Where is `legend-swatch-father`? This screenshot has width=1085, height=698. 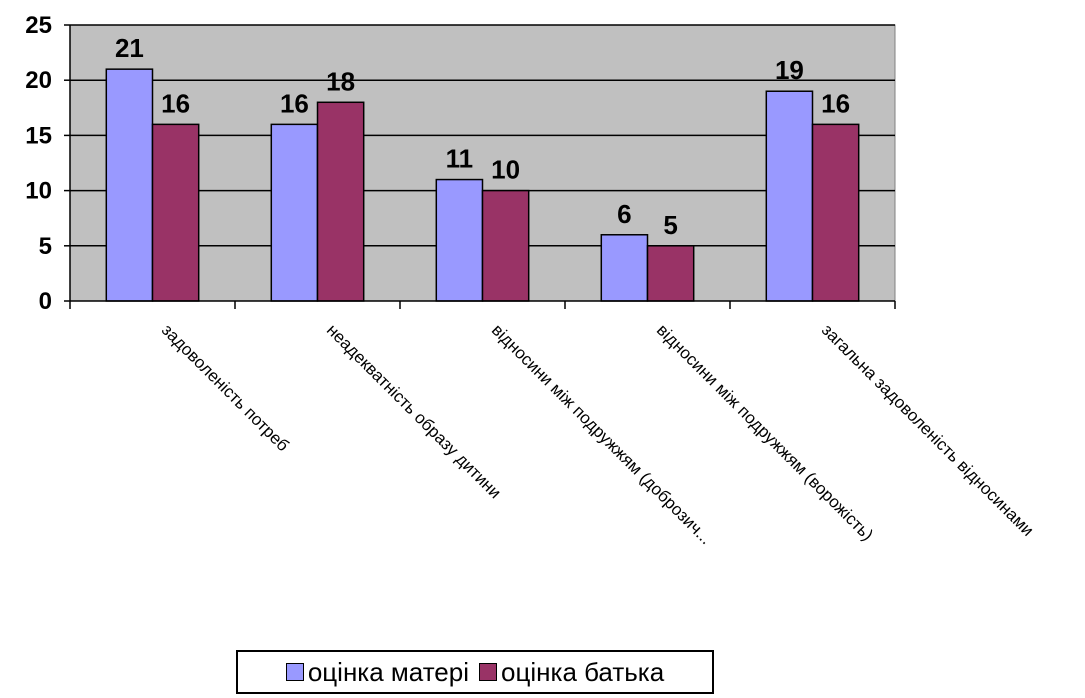
legend-swatch-father is located at coordinates (488, 672).